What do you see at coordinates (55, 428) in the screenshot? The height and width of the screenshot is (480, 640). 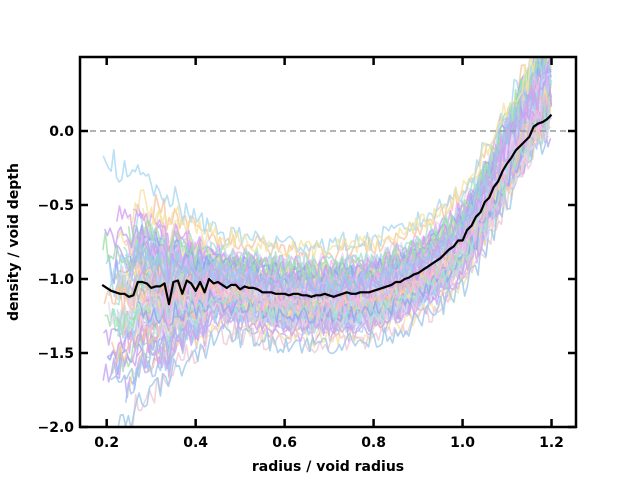 I see `y-tick-label: −2.0` at bounding box center [55, 428].